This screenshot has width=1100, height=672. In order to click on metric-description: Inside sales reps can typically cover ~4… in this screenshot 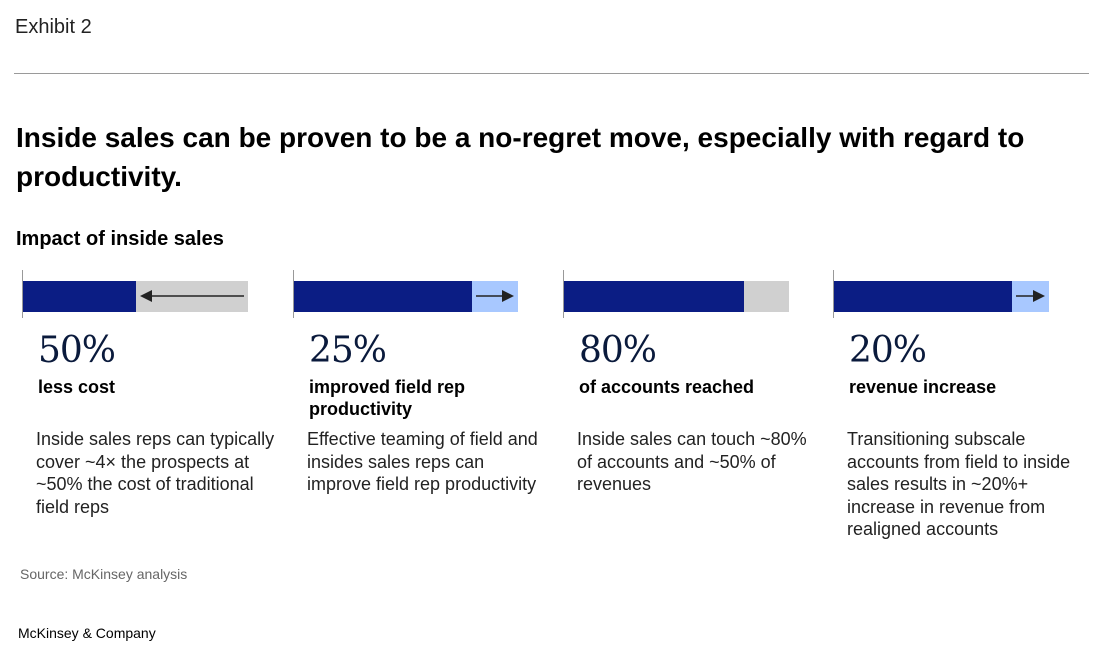, I will do `click(155, 473)`.